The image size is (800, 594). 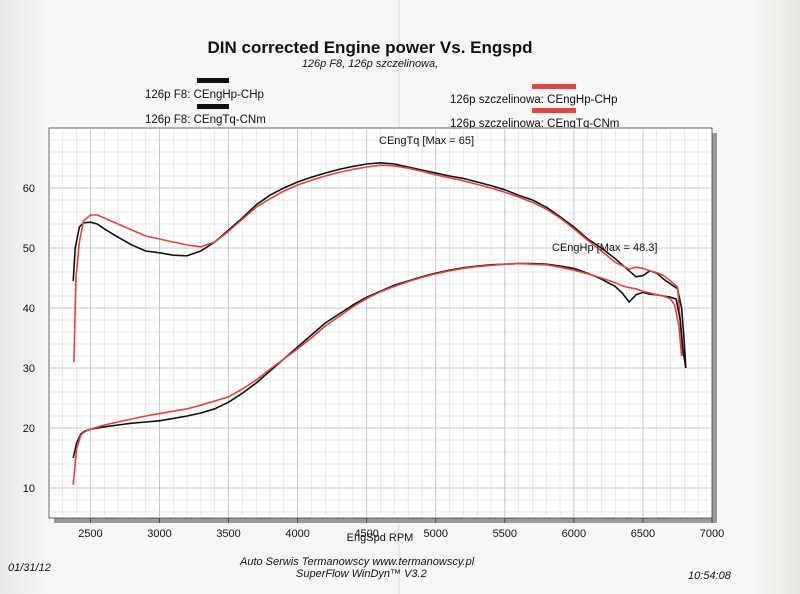 I want to click on y-tick-label: 10, so click(x=29, y=489).